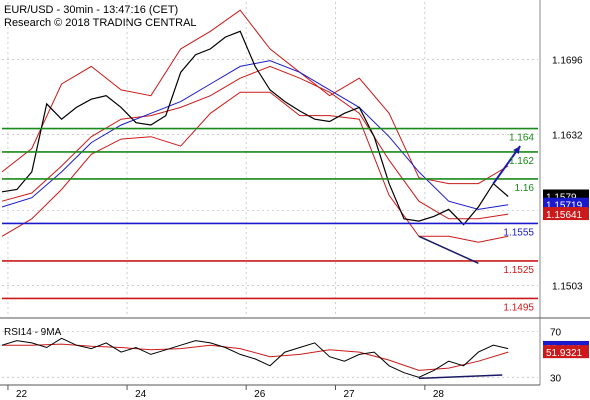  I want to click on chart-title: EUR/USD - 30min - 13:47:16 (CET), so click(91, 10).